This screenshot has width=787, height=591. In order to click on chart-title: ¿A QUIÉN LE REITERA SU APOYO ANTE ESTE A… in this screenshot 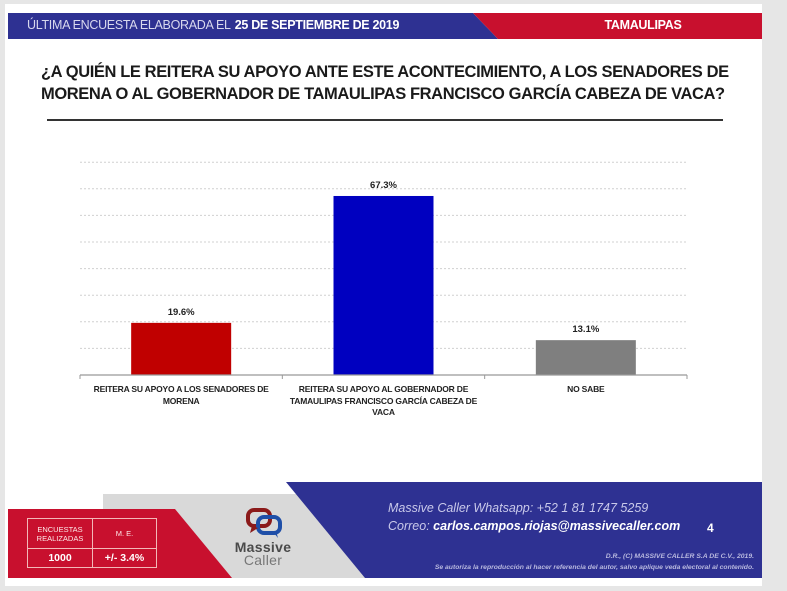, I will do `click(385, 83)`.